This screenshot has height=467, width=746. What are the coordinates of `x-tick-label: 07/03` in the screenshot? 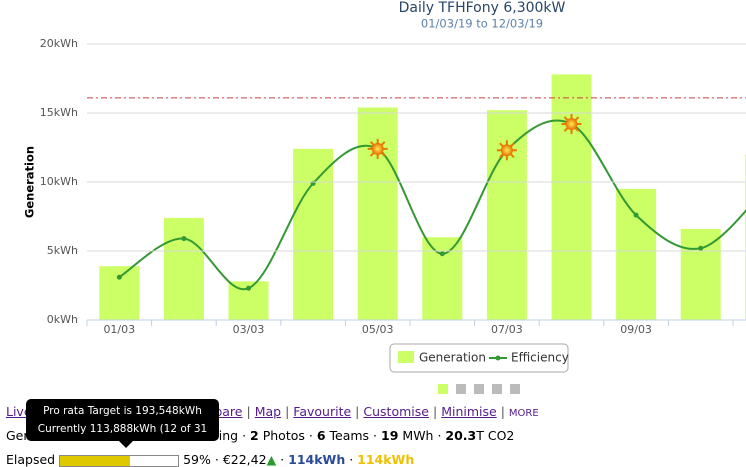 It's located at (507, 329).